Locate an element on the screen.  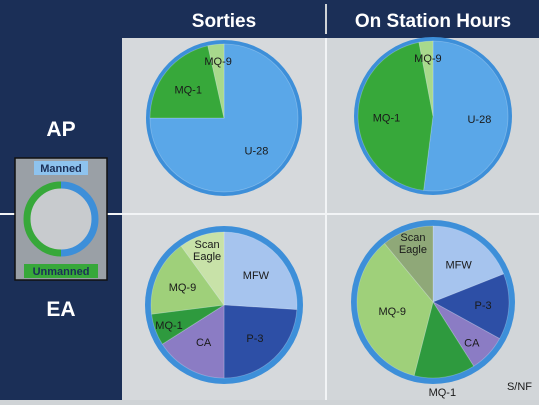
classification-marking: S/NF is located at coordinates (519, 387).